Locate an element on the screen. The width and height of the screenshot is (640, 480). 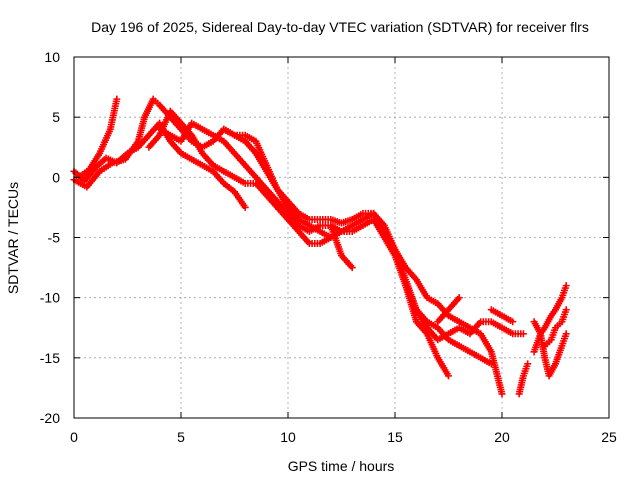
y-tick-label: 10 is located at coordinates (52, 57).